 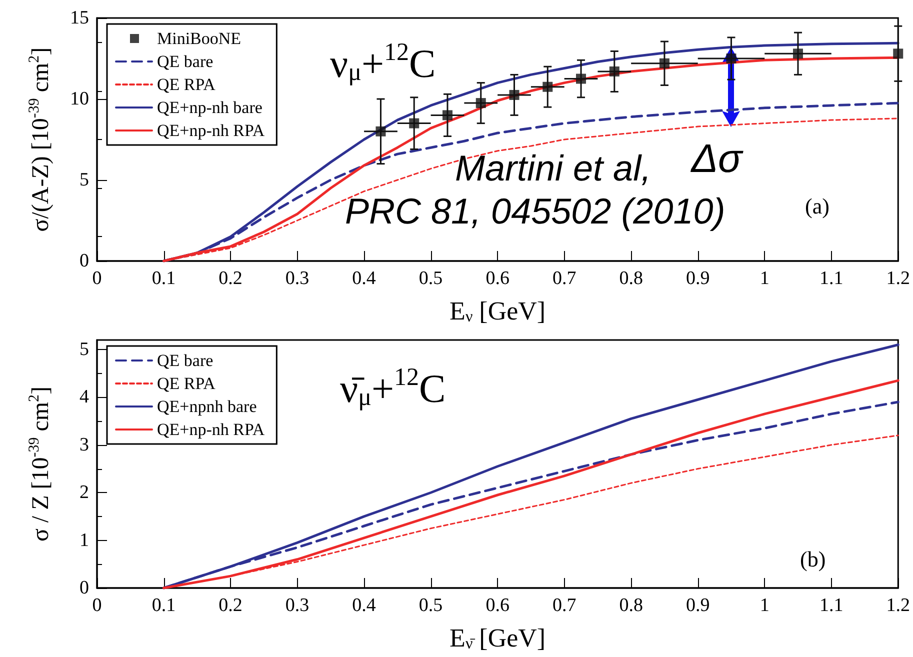 What do you see at coordinates (84, 445) in the screenshot?
I see `y-tick-label: 3` at bounding box center [84, 445].